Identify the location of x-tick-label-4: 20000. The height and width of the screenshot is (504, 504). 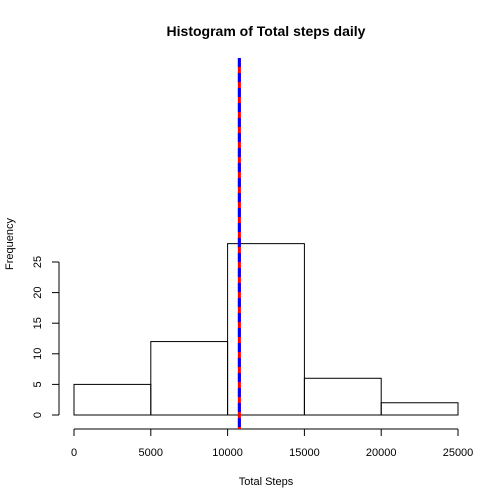
(381, 453).